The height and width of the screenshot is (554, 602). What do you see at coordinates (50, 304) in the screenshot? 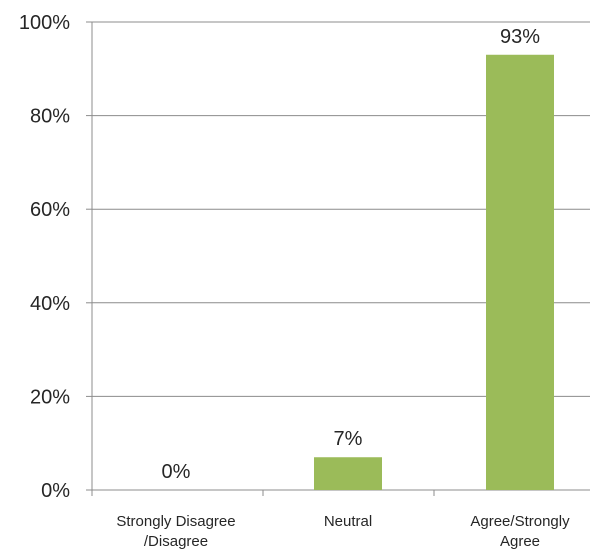
I see `y-tick-label: 40%` at bounding box center [50, 304].